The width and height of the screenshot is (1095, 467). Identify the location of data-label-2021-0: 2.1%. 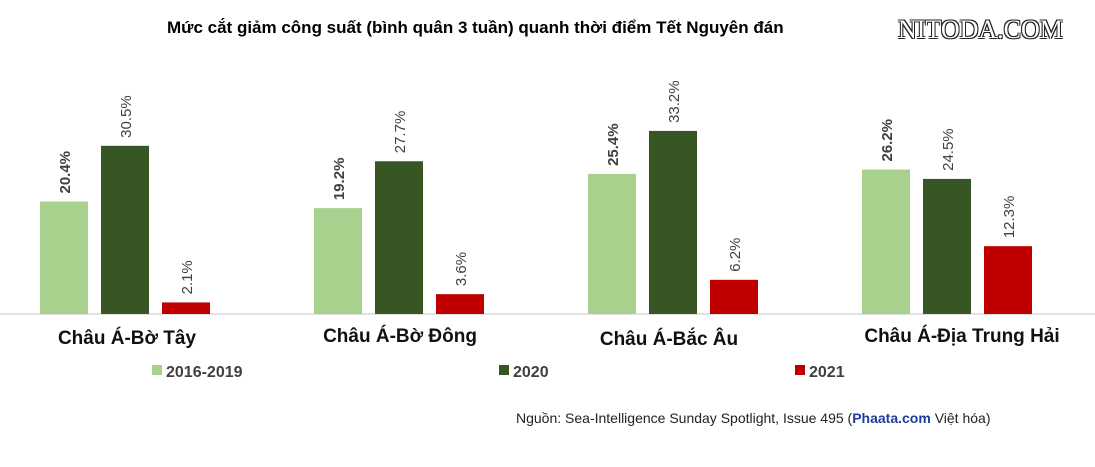
(187, 277).